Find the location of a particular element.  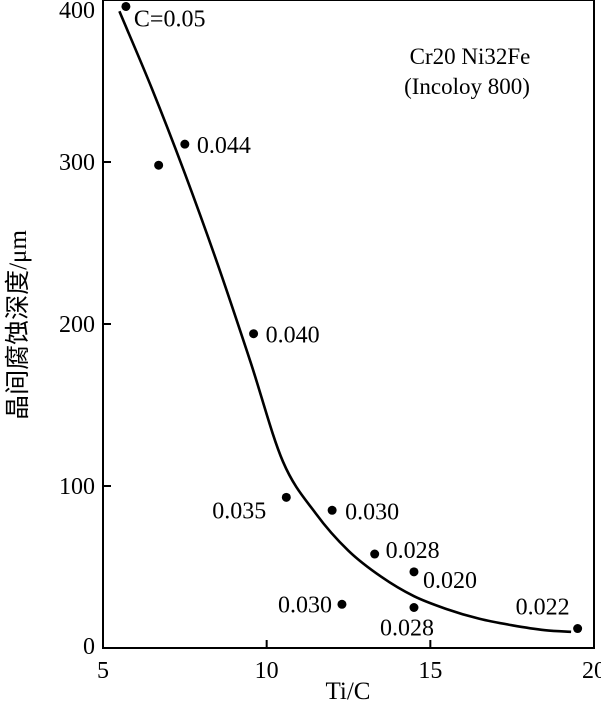

annotation-line-1: Cr20 Ni32Fe is located at coordinates (470, 56).